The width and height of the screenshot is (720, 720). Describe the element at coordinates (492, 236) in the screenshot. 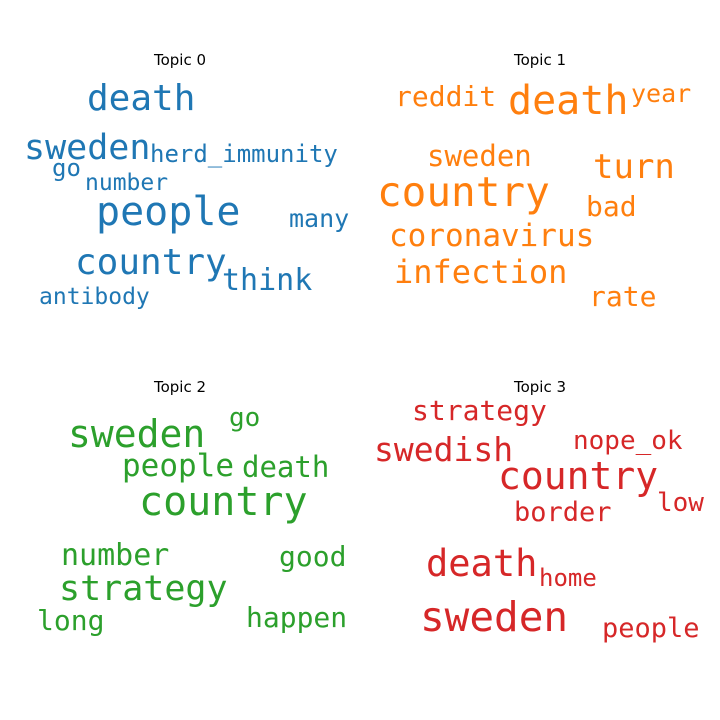

I see `word-coronavirus: coronavirus` at that location.